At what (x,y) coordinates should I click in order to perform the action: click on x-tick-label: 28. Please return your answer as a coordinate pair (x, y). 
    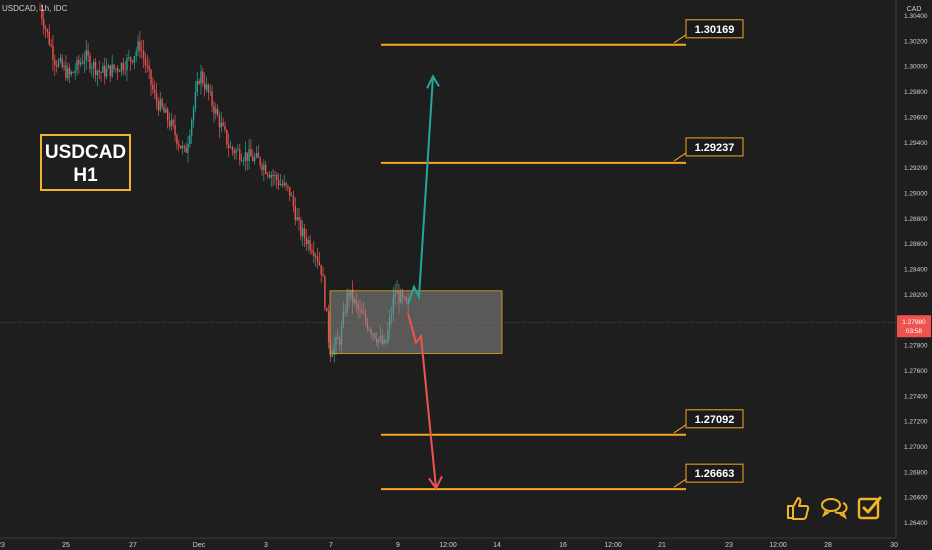
    Looking at the image, I should click on (828, 545).